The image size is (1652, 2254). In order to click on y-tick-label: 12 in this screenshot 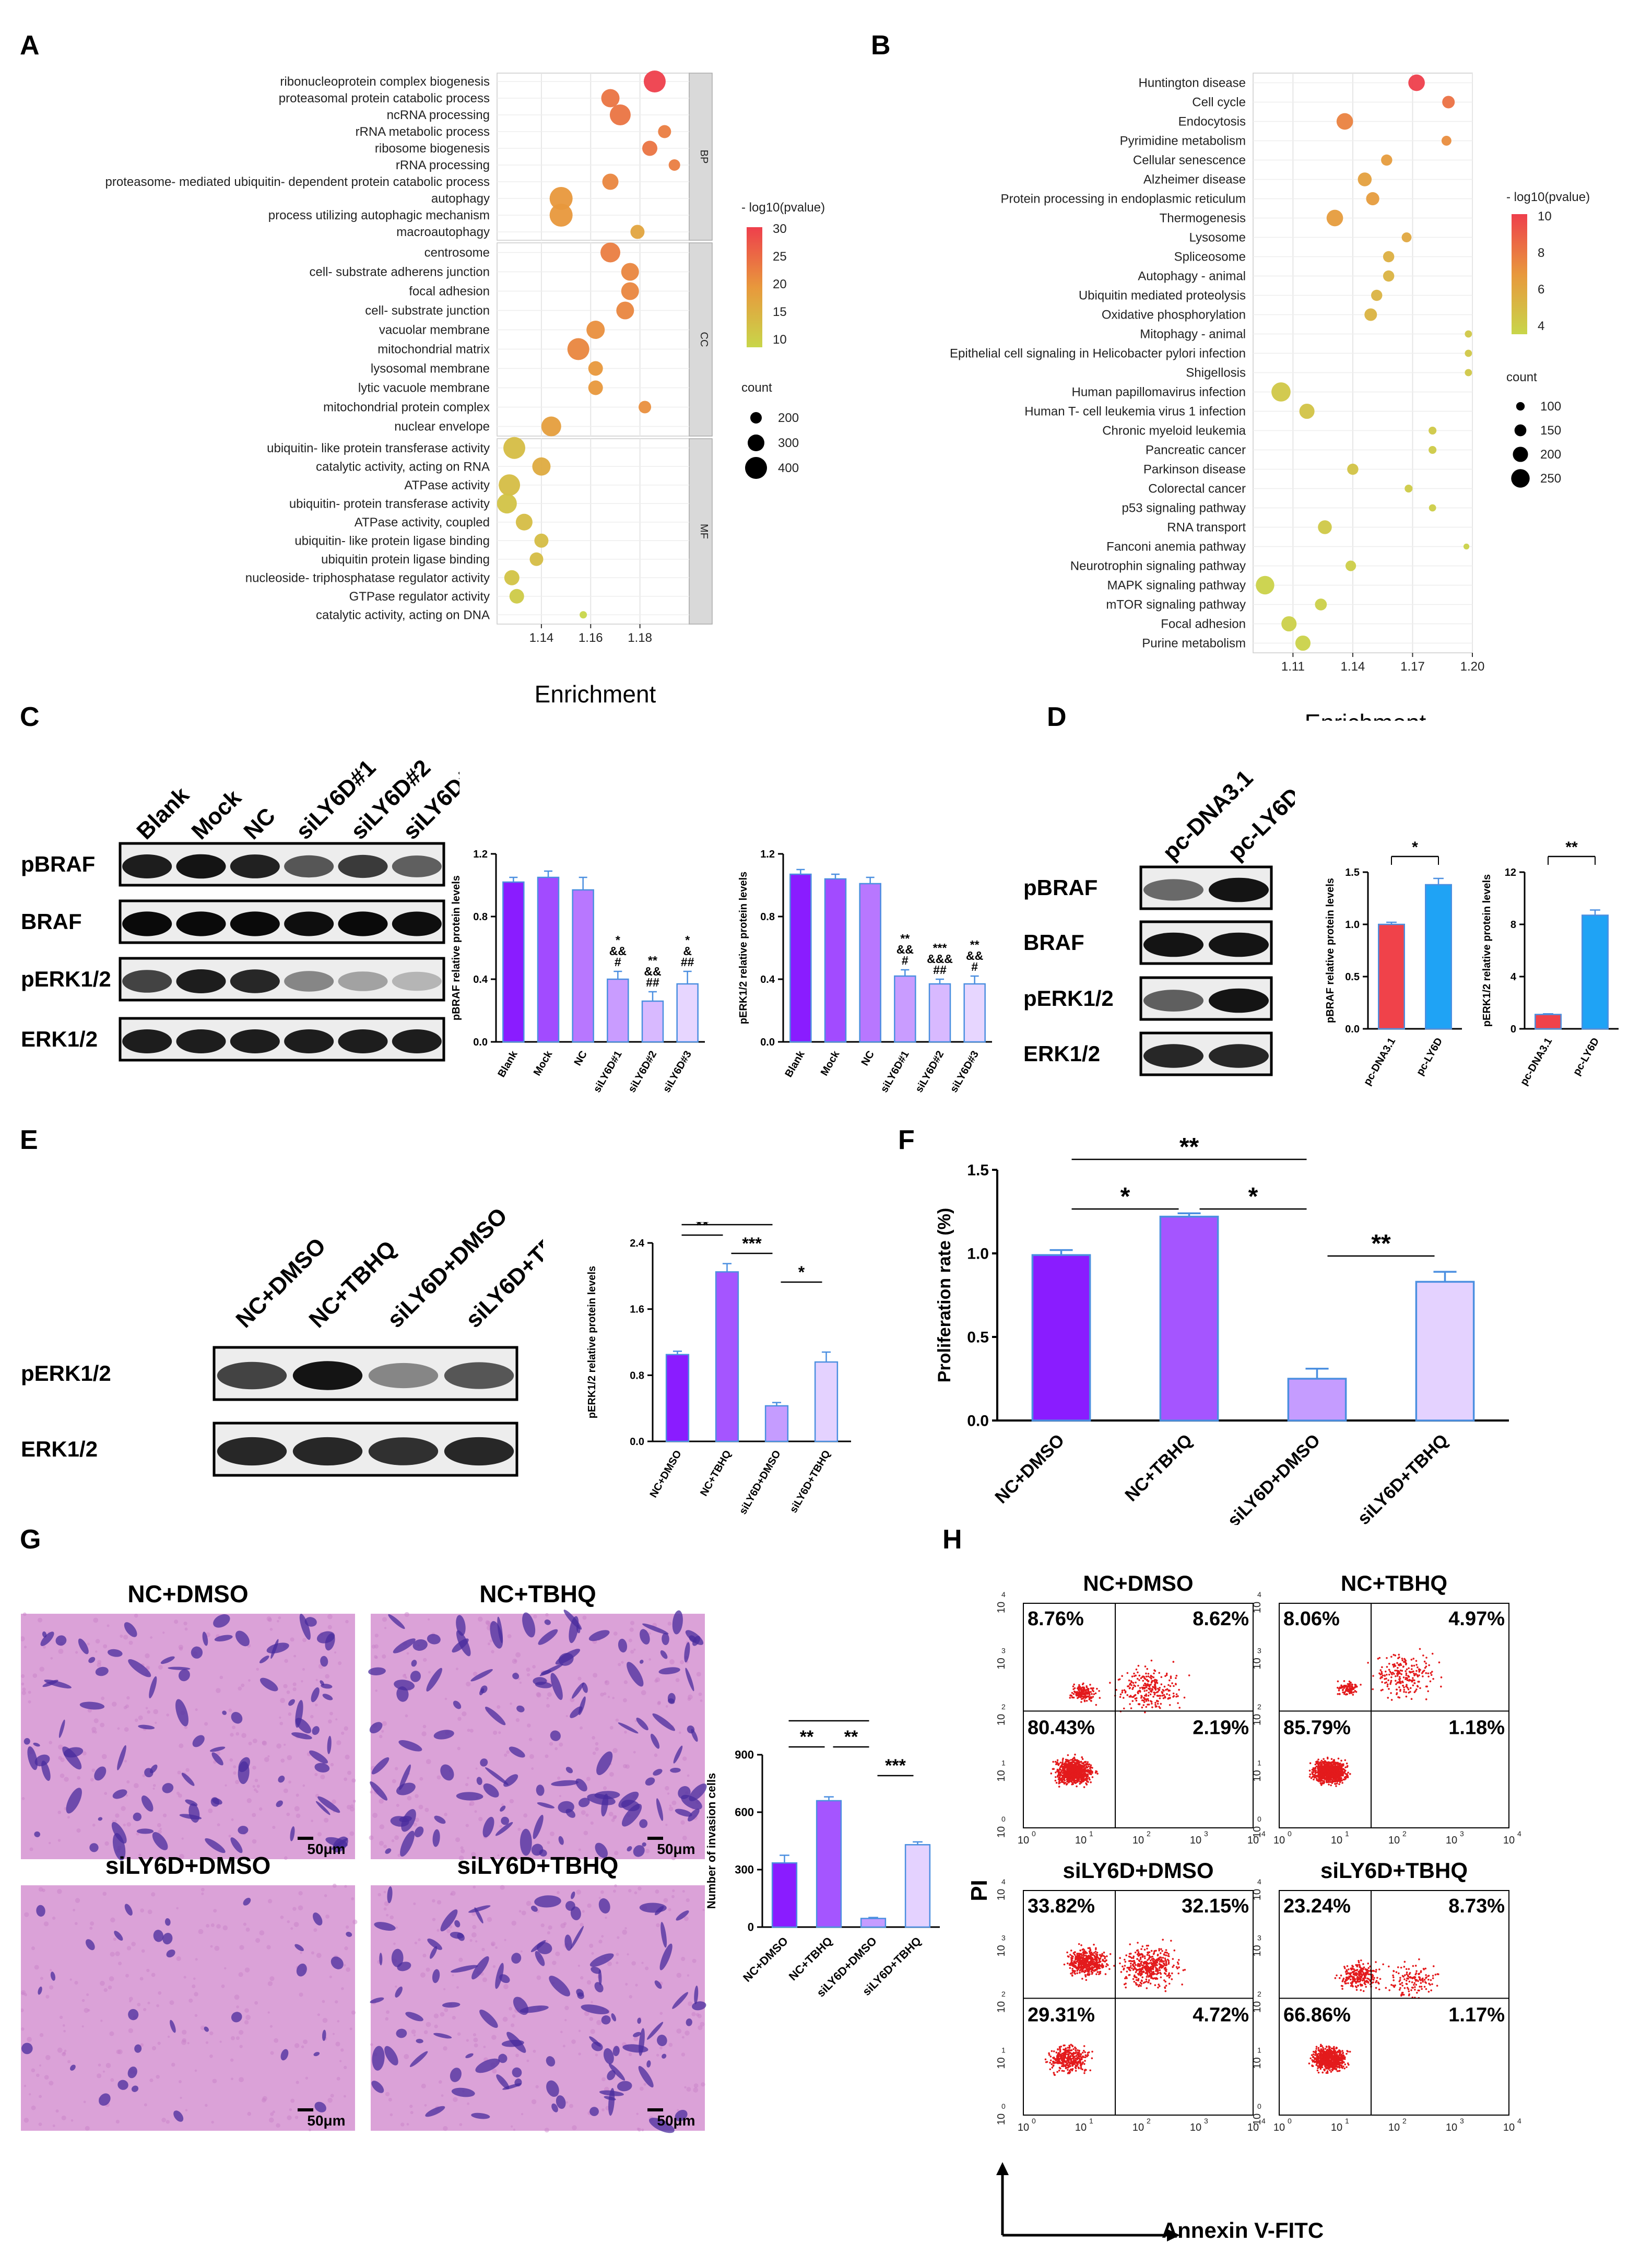, I will do `click(1511, 872)`.